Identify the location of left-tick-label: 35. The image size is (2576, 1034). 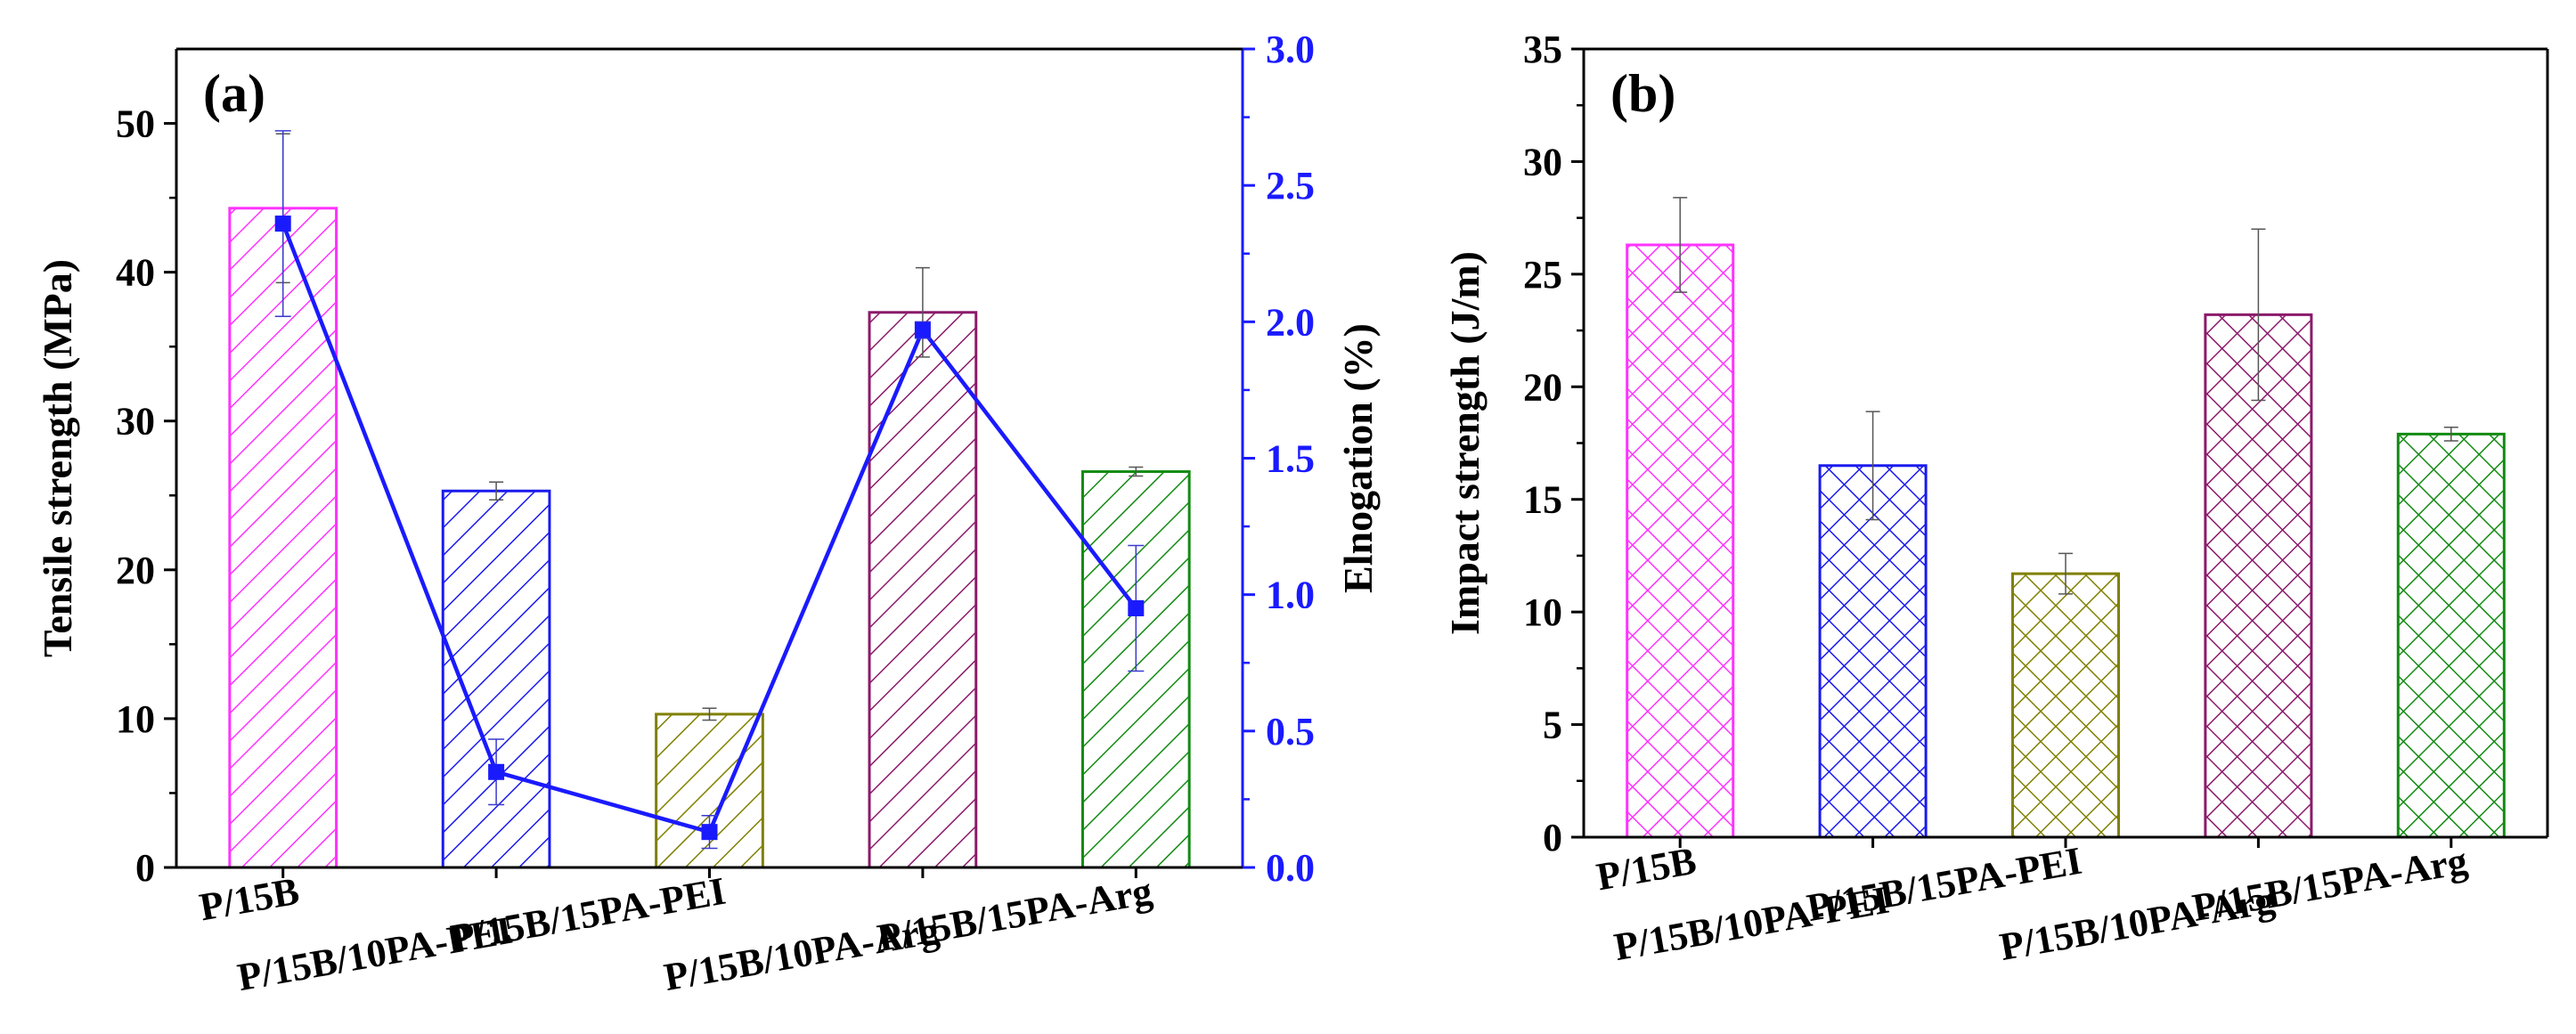
(1543, 49).